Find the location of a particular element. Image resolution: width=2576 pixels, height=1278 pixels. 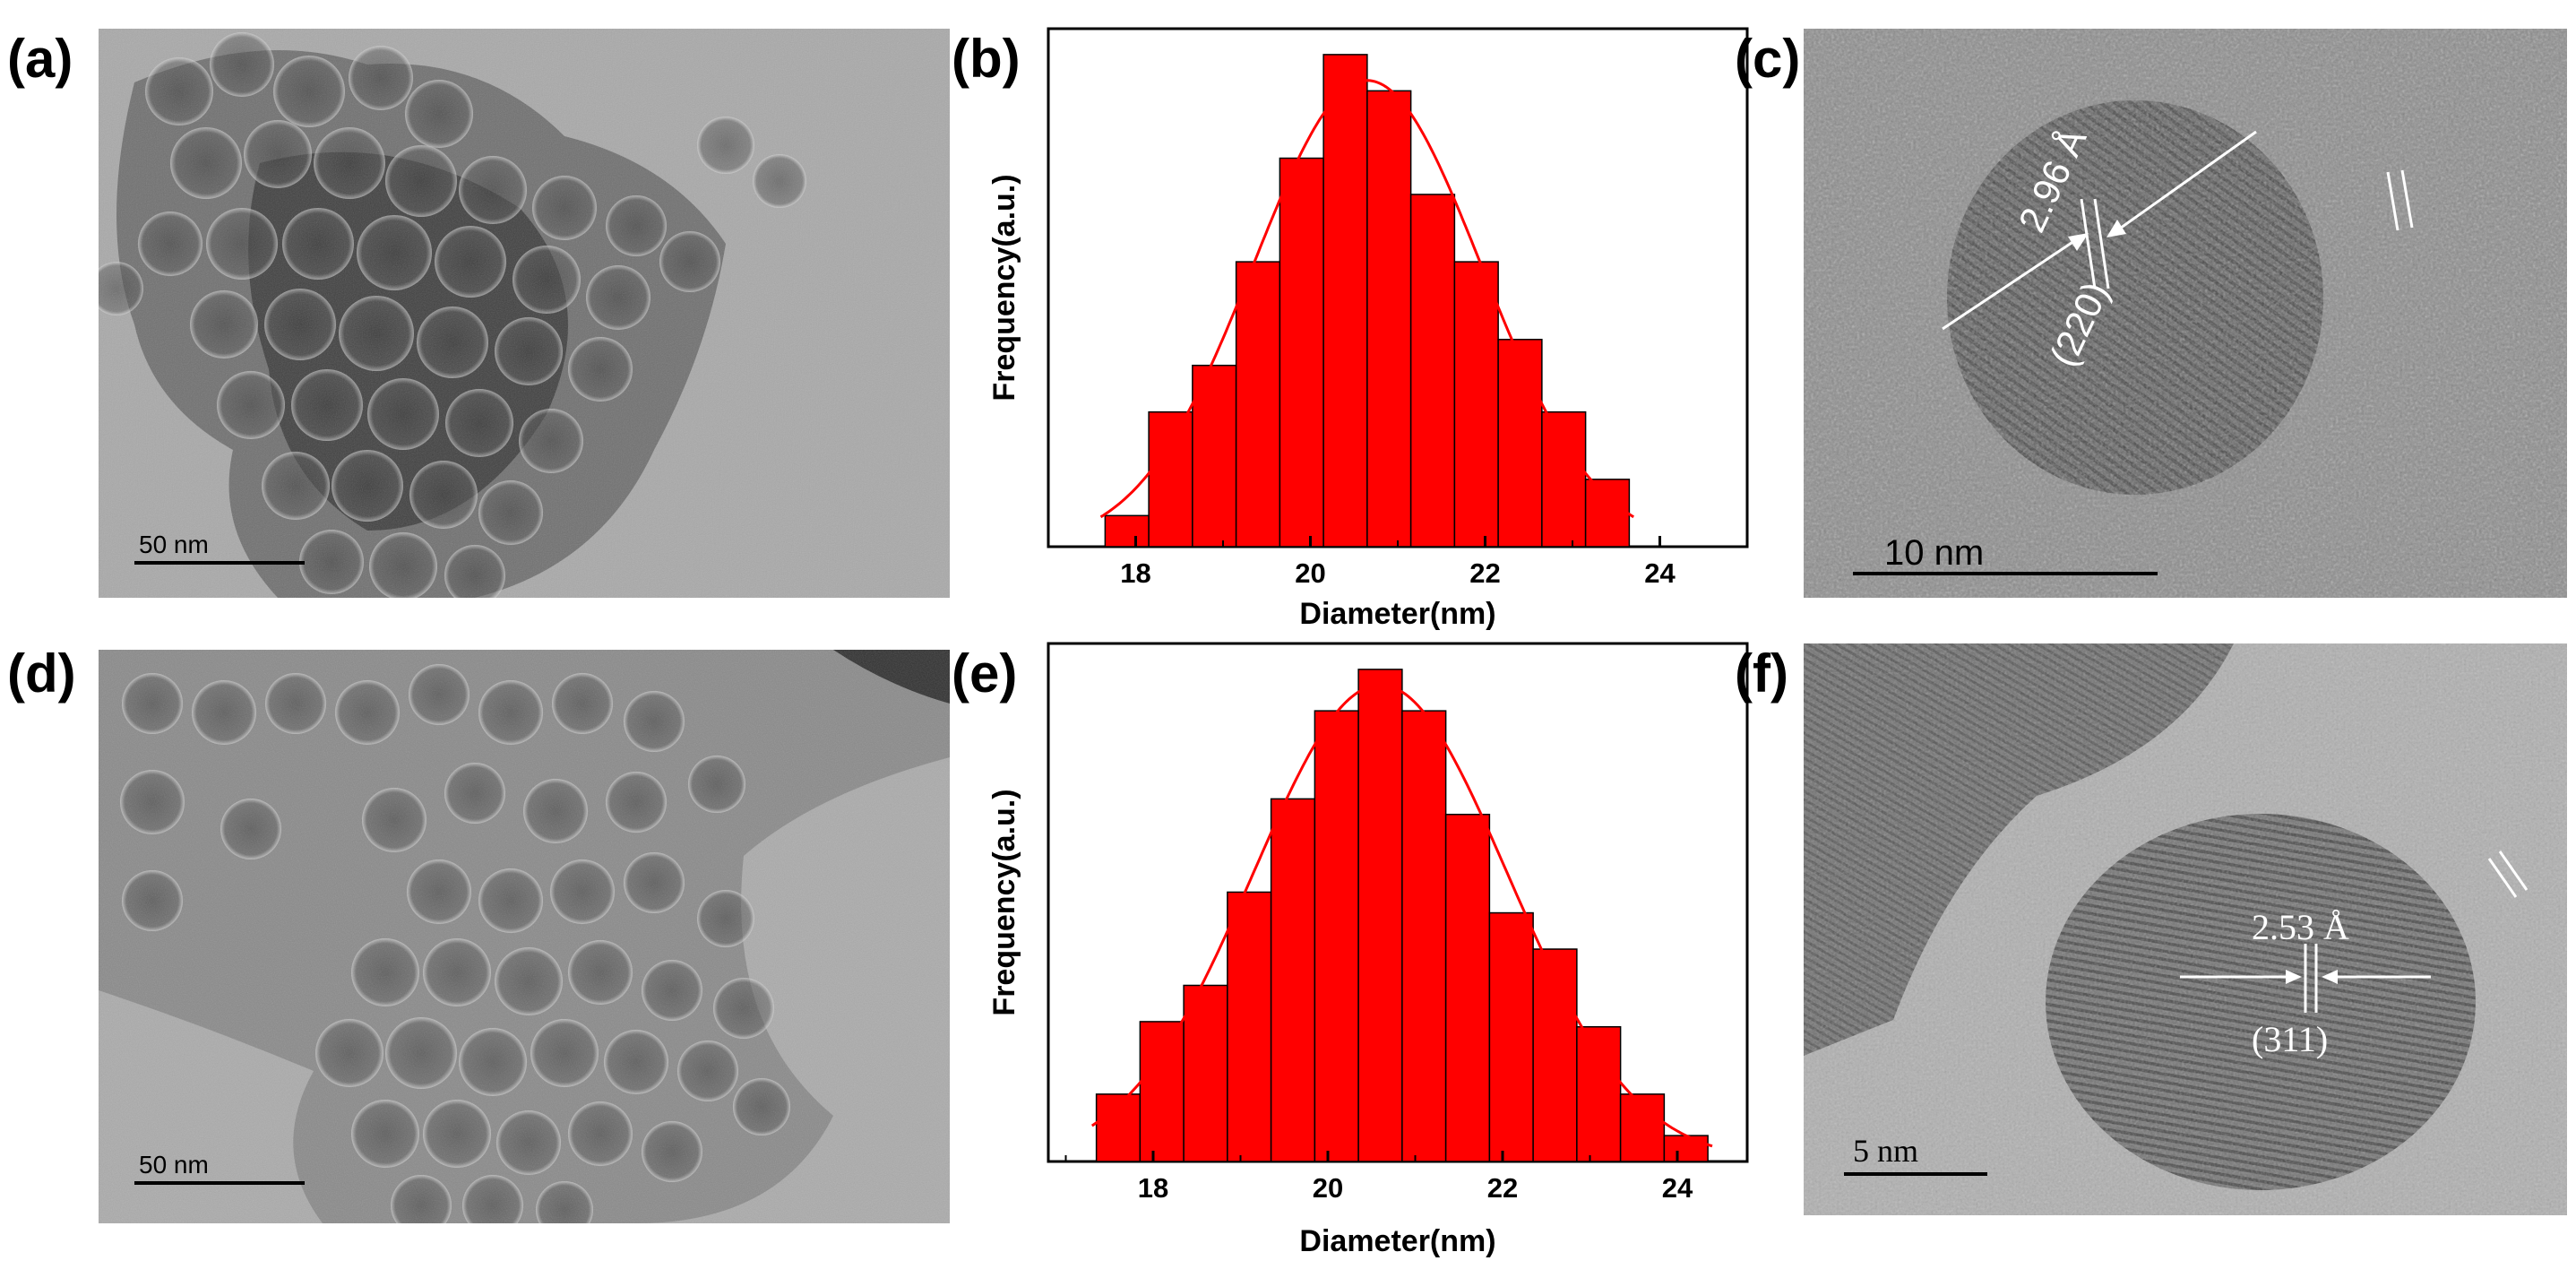

d-spacing-label-f: 2.53 Å is located at coordinates (2300, 927).